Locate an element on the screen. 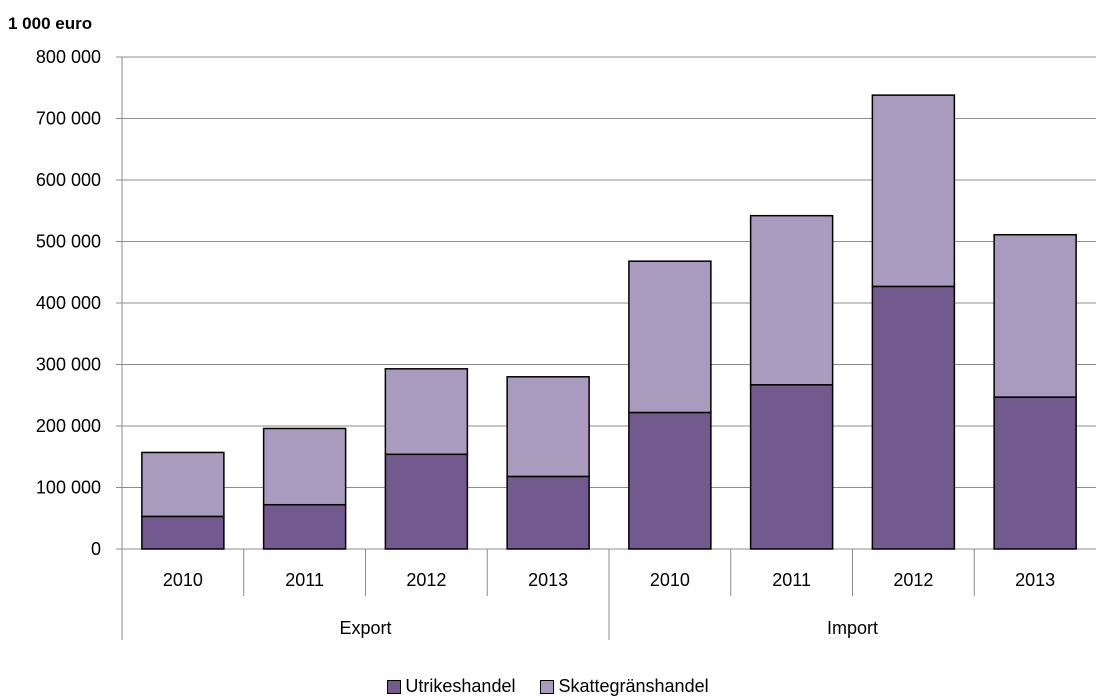 Image resolution: width=1096 pixels, height=699 pixels. legend-label-skattegranshandel: Skattegränshandel is located at coordinates (633, 686).